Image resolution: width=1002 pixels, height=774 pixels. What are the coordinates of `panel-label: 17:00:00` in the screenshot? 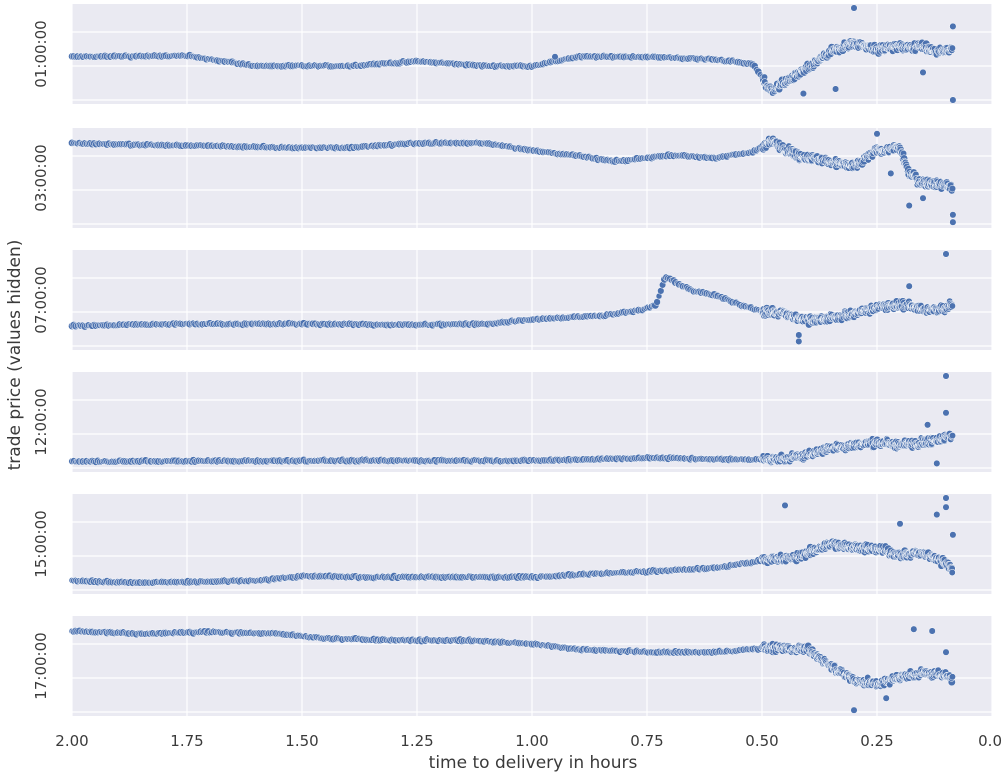 It's located at (41, 665).